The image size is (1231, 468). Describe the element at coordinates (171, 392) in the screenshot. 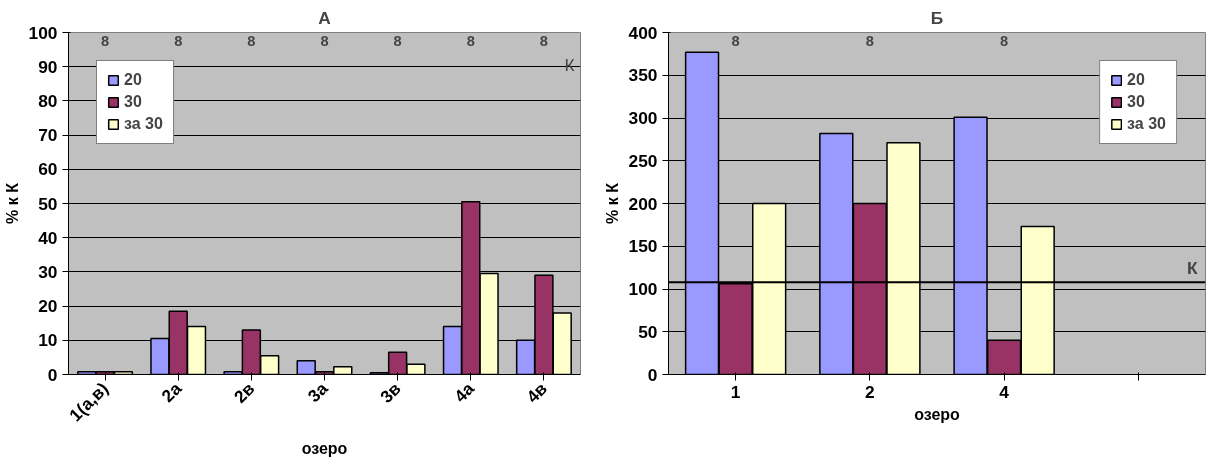

I see `x-tick-label: 2а` at that location.